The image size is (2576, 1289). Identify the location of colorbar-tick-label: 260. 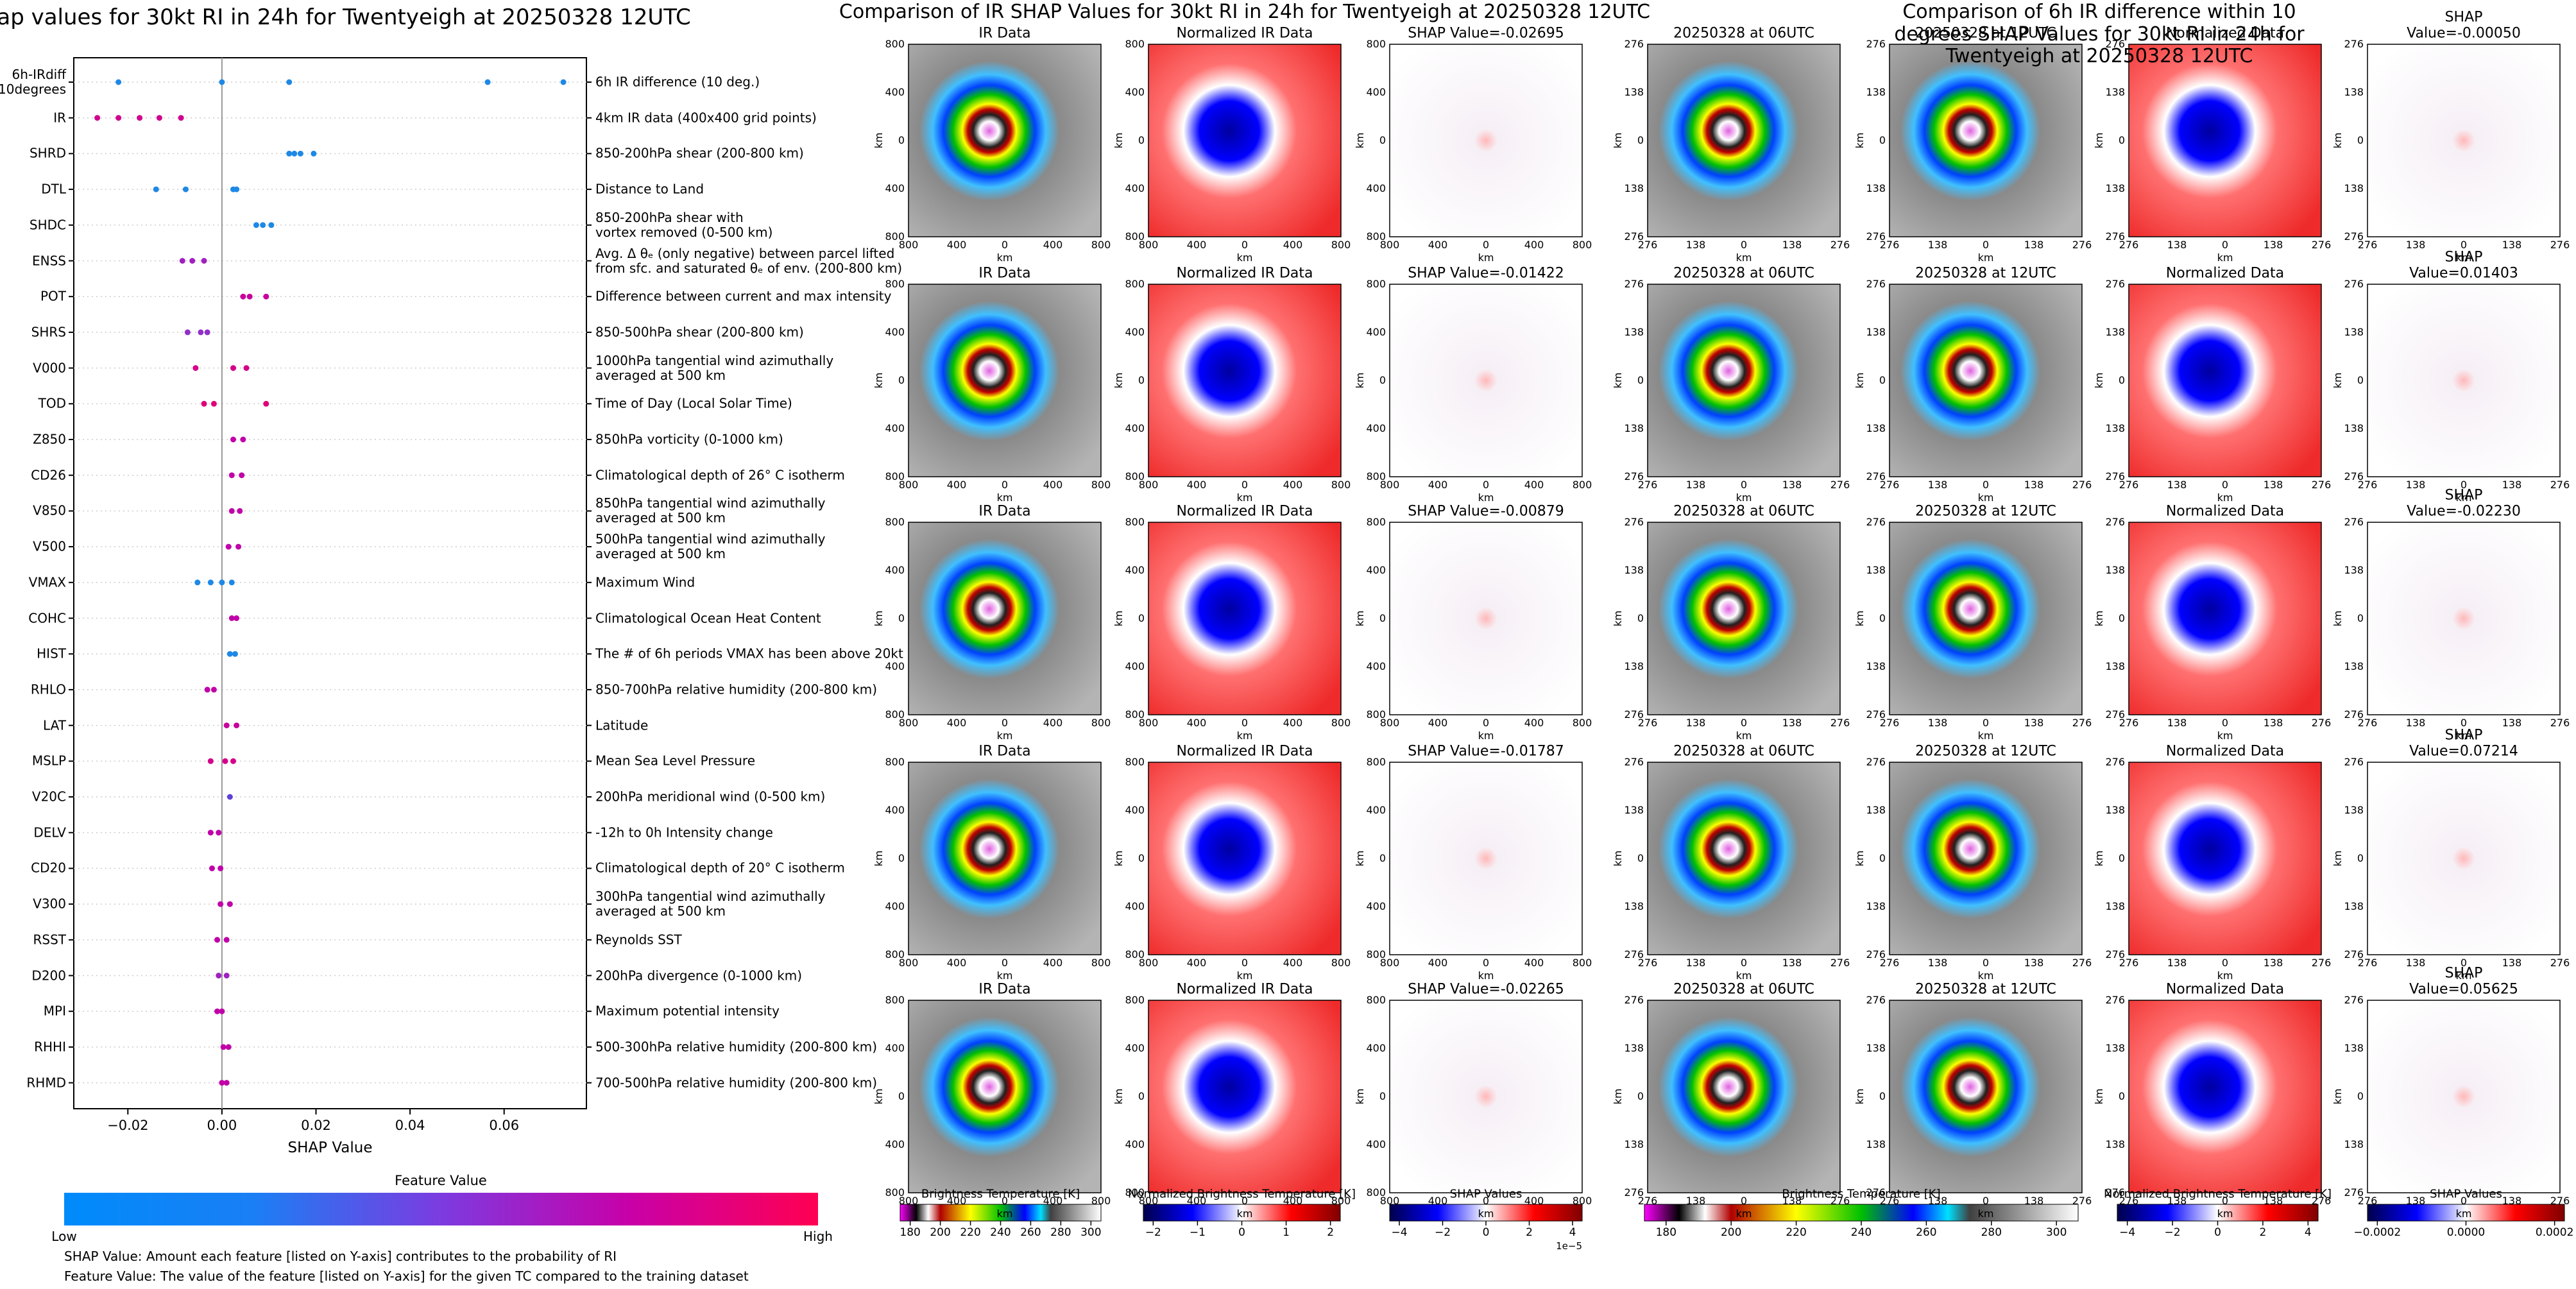
(1927, 1232).